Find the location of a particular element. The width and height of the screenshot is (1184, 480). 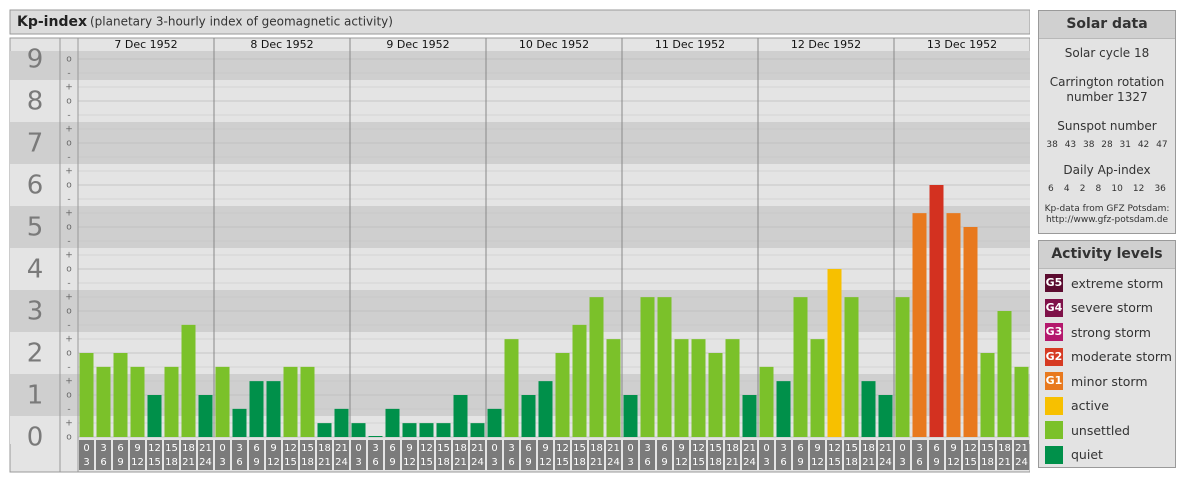

day-label: 8 Dec 1952 is located at coordinates (281, 44).